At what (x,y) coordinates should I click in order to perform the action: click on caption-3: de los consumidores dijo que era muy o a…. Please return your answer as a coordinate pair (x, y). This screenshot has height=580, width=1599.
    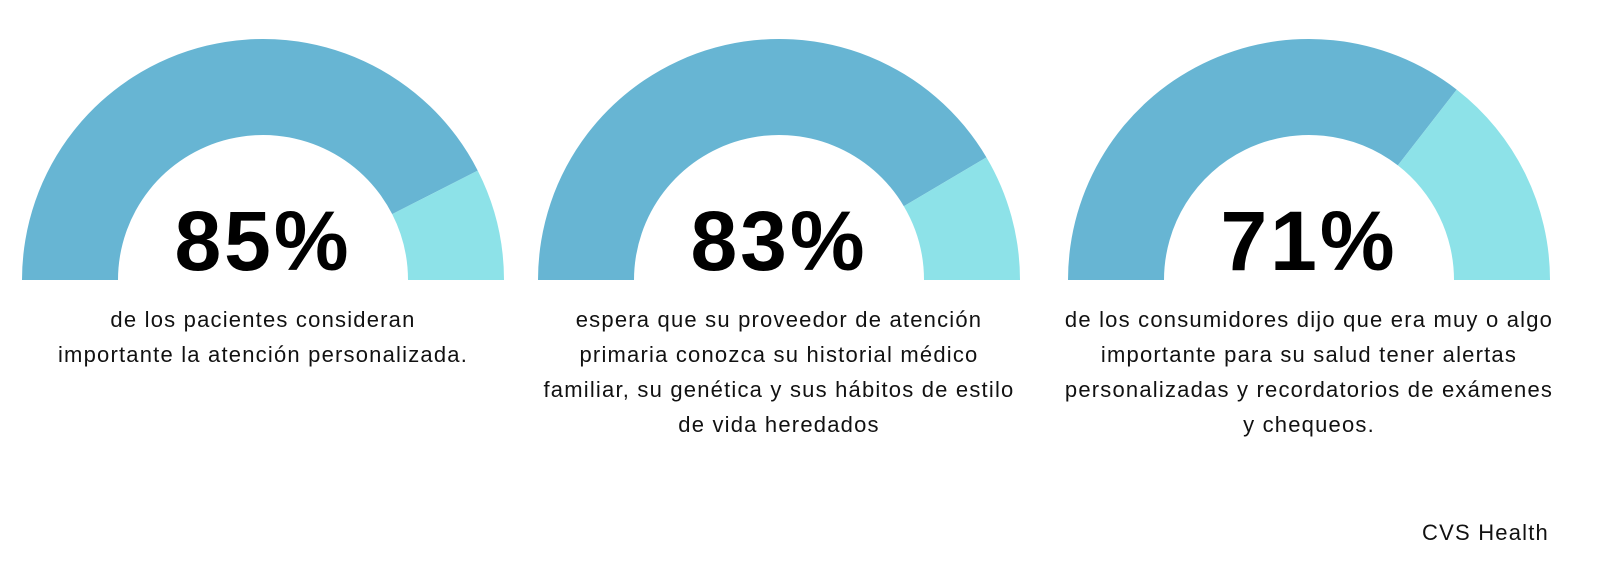
    Looking at the image, I should click on (1309, 372).